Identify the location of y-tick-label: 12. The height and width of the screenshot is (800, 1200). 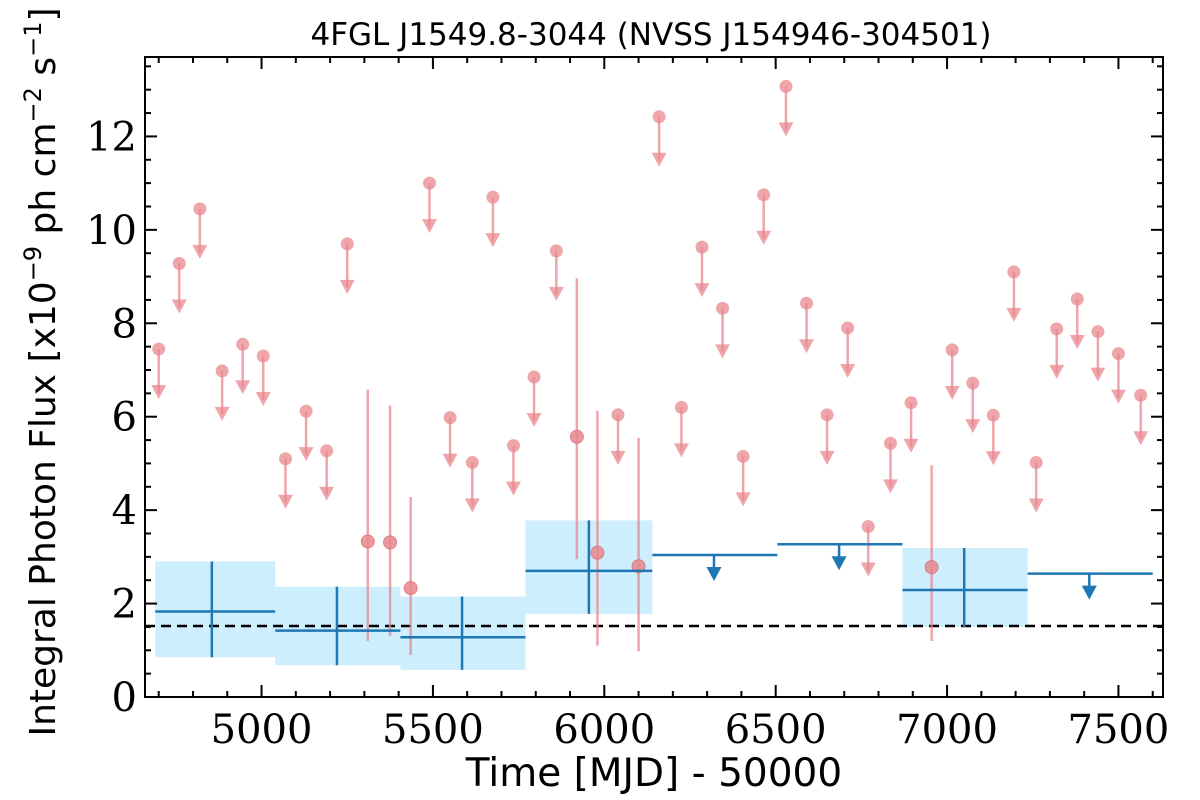
(111, 137).